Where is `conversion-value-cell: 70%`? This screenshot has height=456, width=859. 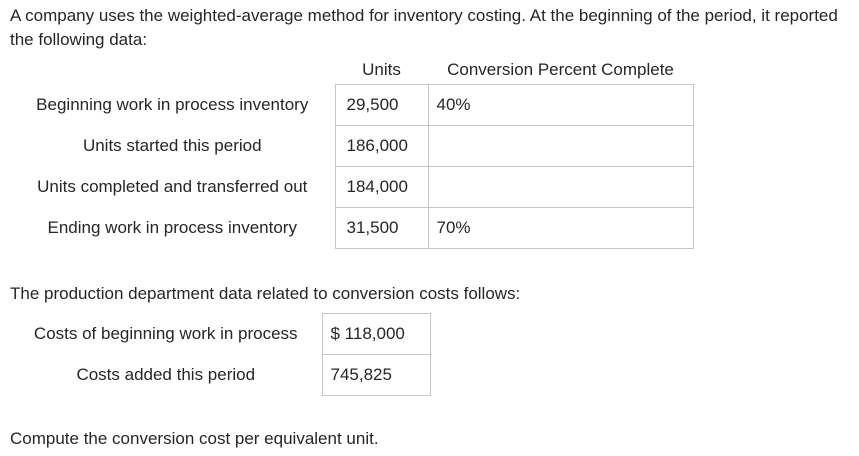 conversion-value-cell: 70% is located at coordinates (560, 228).